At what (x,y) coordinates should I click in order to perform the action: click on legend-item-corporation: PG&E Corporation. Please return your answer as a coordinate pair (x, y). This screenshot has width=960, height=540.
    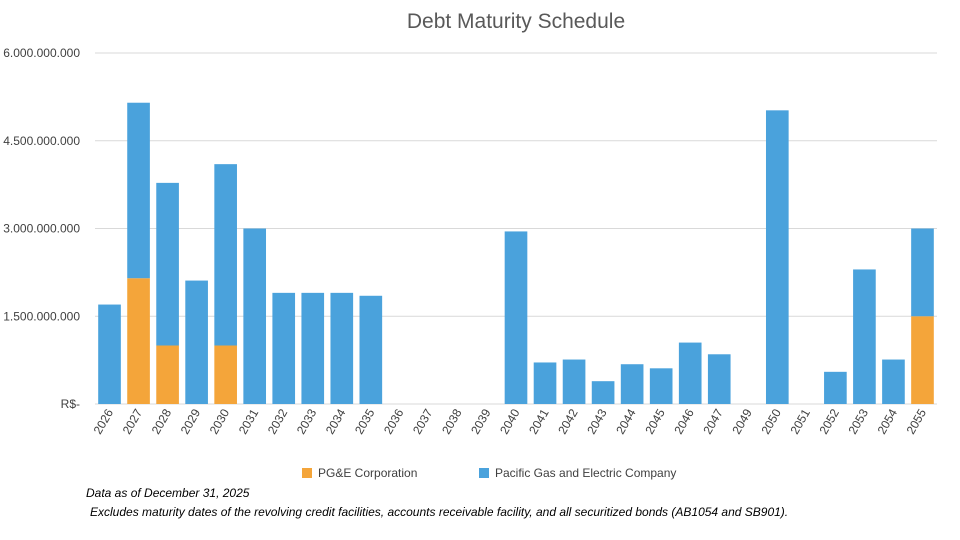
    Looking at the image, I should click on (359, 473).